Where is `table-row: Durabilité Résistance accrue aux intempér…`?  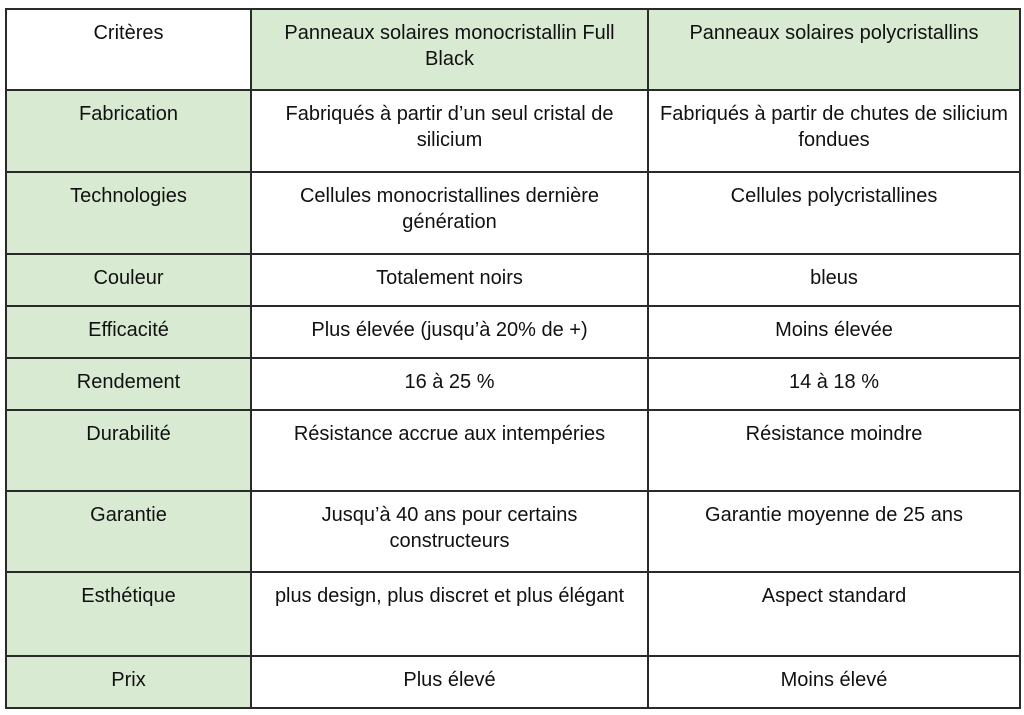 table-row: Durabilité Résistance accrue aux intempér… is located at coordinates (513, 450).